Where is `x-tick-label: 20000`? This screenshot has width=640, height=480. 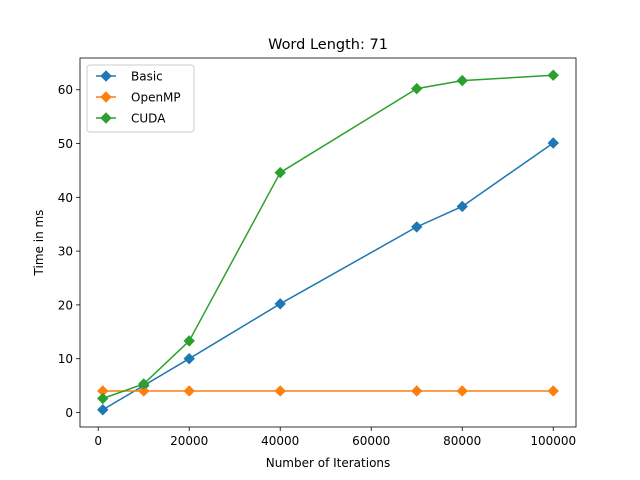
x-tick-label: 20000 is located at coordinates (189, 441).